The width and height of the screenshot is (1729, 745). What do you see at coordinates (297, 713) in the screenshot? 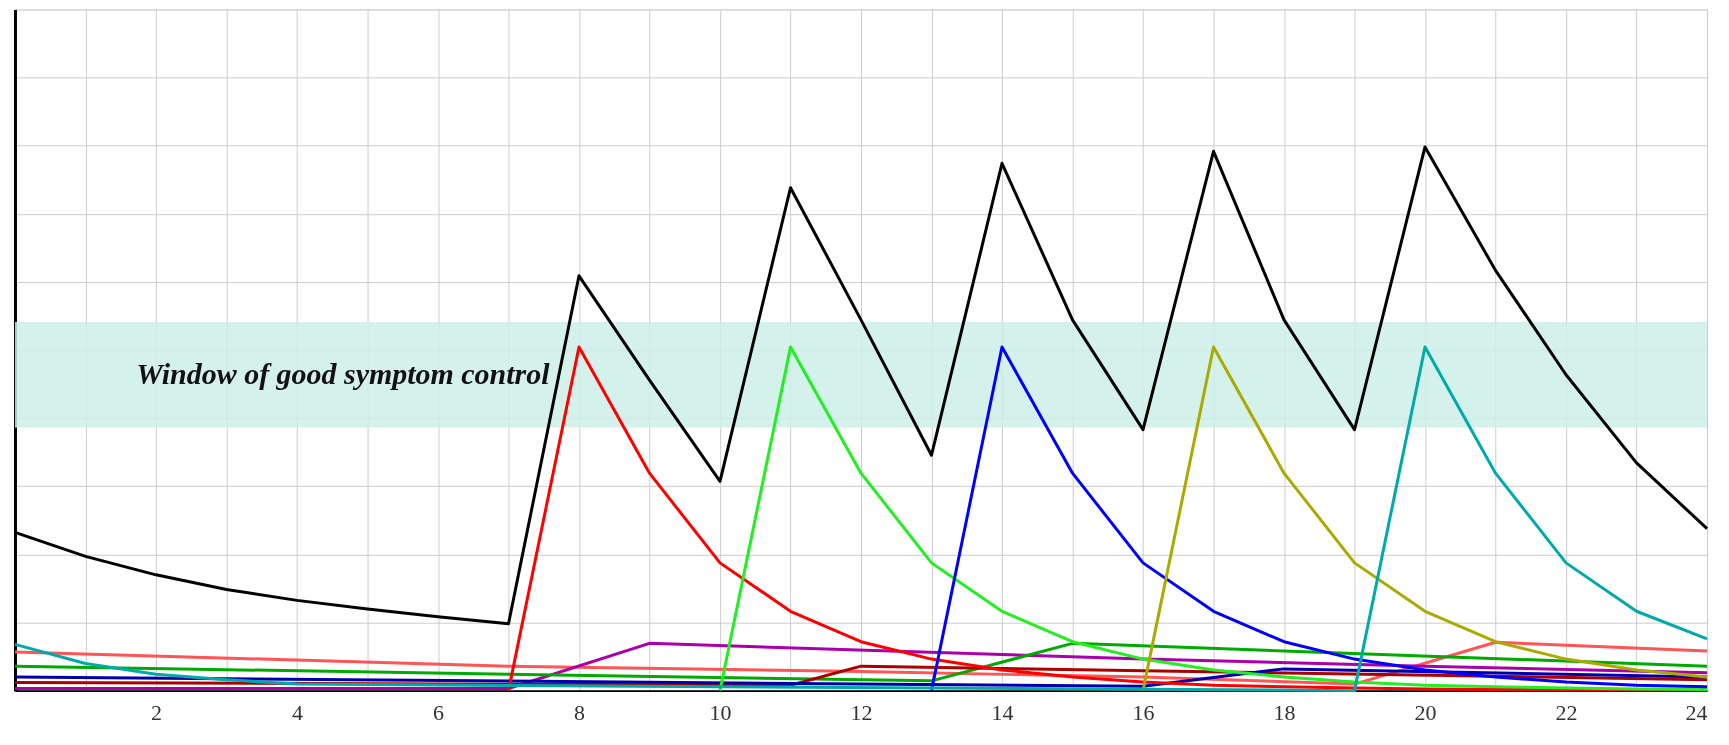
I see `x-tick-label: 4` at bounding box center [297, 713].